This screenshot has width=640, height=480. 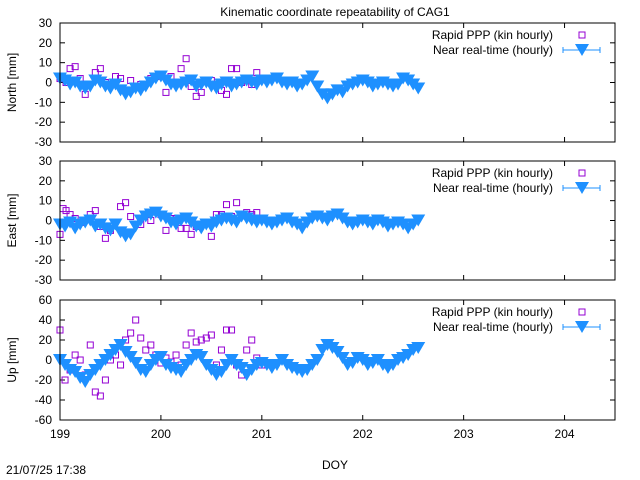 I want to click on y-tick-label: 60, so click(x=46, y=300).